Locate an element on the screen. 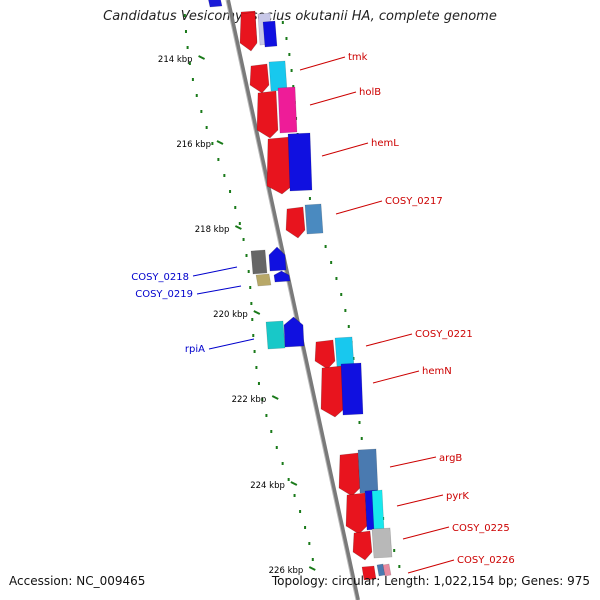 The height and width of the screenshot is (600, 600). gene-label-hemN: hemN is located at coordinates (437, 371).